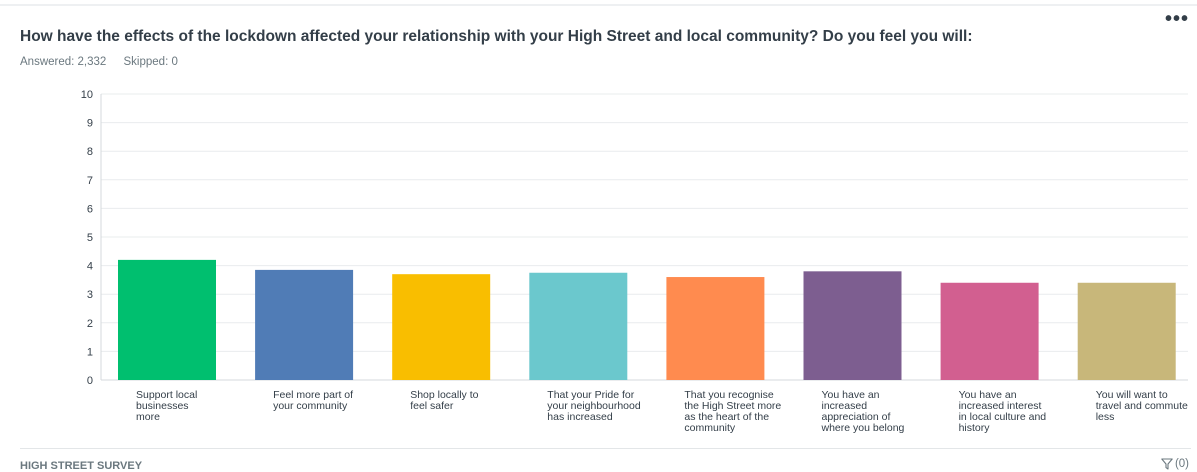 The height and width of the screenshot is (472, 1197). What do you see at coordinates (148, 417) in the screenshot?
I see `x-tick-label-line: more` at bounding box center [148, 417].